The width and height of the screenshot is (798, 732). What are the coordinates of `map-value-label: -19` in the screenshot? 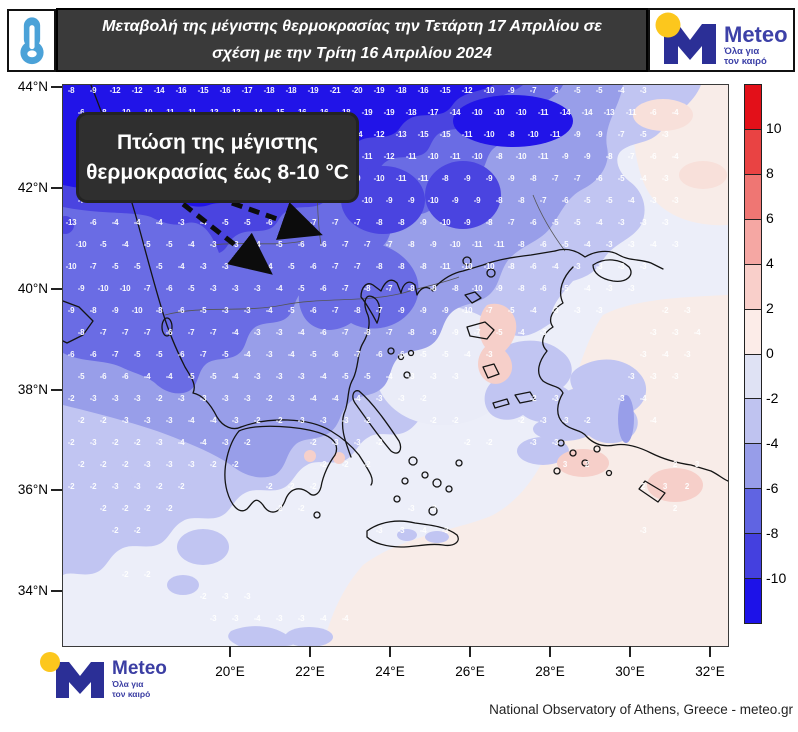 It's located at (380, 90).